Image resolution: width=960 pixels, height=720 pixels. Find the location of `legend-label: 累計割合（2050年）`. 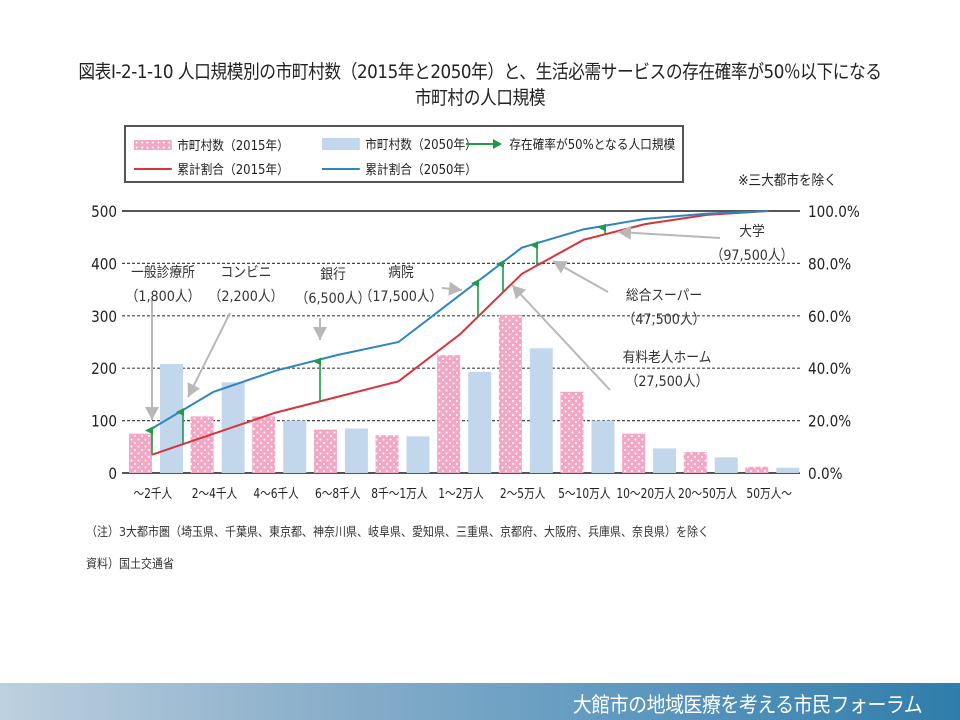

legend-label: 累計割合（2050年） is located at coordinates (421, 170).